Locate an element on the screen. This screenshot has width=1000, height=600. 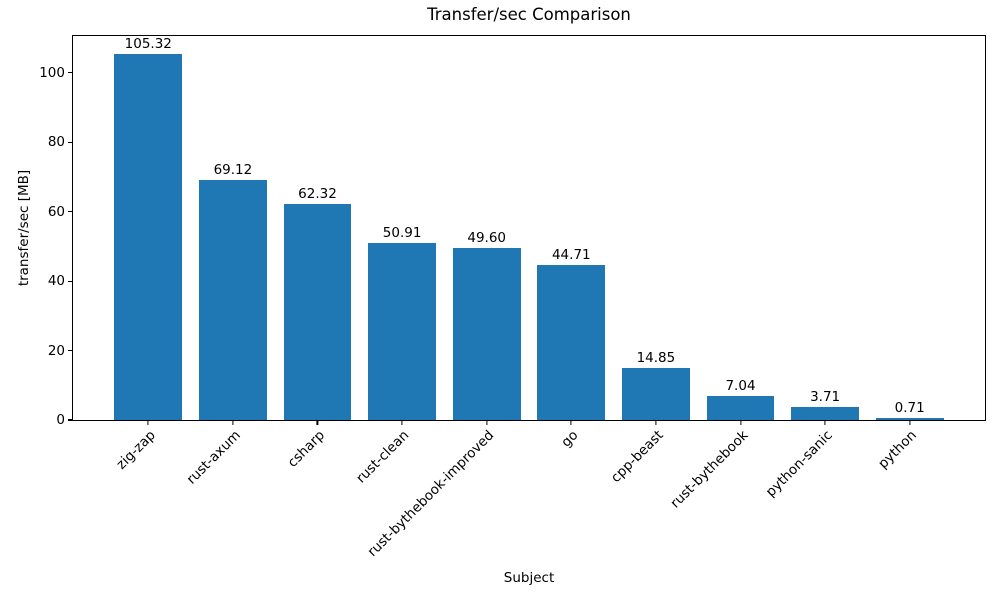
x-axis-label: Subject is located at coordinates (529, 578).